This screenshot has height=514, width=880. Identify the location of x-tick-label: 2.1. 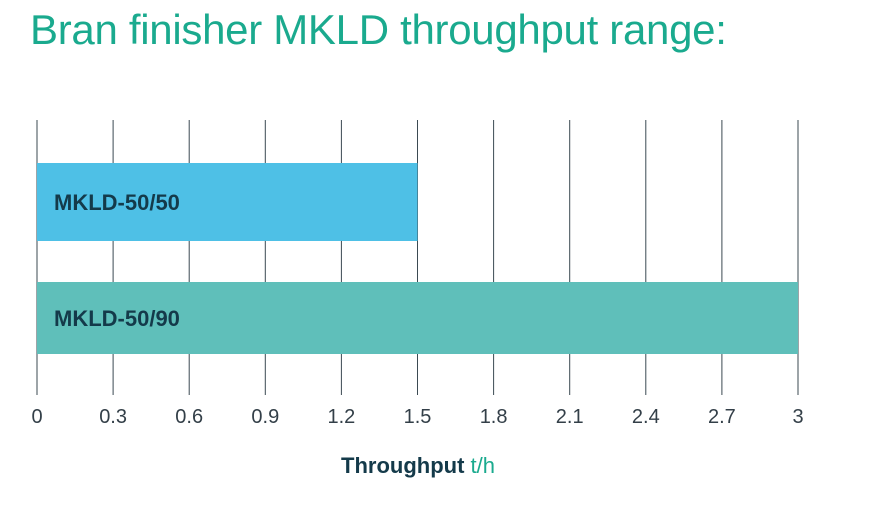
(570, 417).